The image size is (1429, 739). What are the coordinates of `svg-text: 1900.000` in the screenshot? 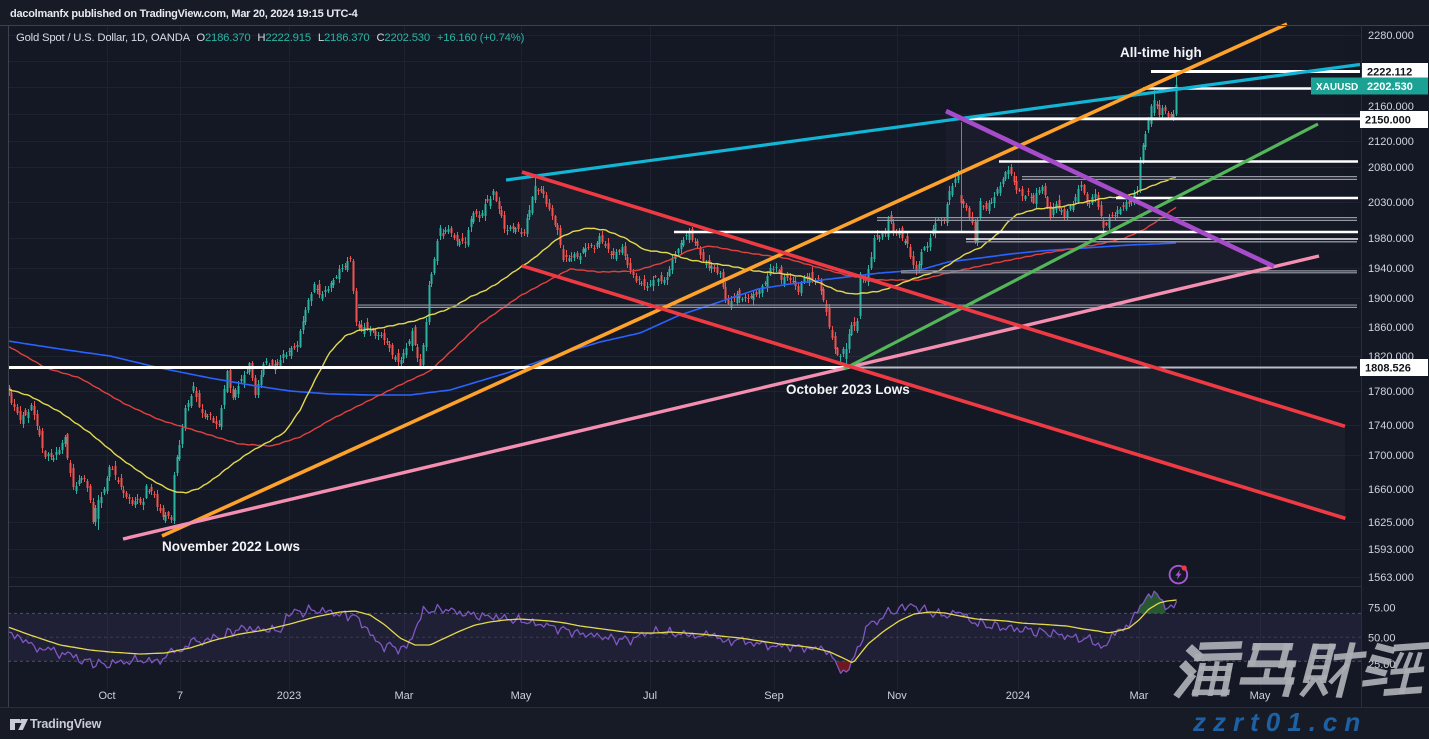 It's located at (1391, 299).